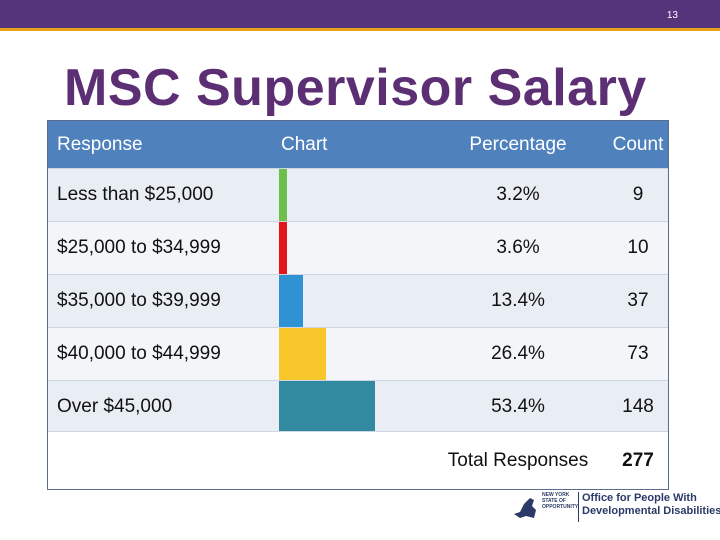 The height and width of the screenshot is (540, 720). What do you see at coordinates (525, 508) in the screenshot?
I see `ny-state-map-icon` at bounding box center [525, 508].